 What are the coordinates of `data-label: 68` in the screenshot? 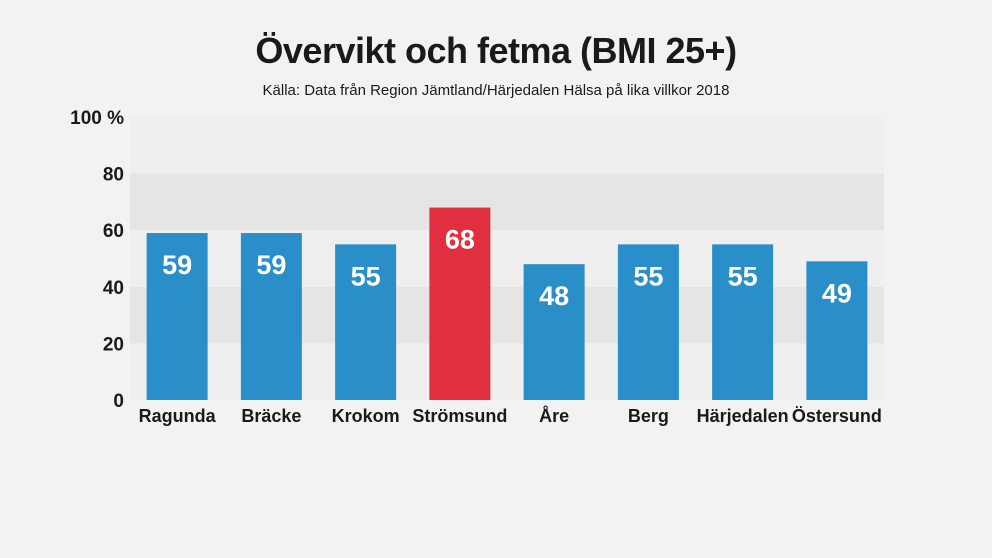 It's located at (460, 240).